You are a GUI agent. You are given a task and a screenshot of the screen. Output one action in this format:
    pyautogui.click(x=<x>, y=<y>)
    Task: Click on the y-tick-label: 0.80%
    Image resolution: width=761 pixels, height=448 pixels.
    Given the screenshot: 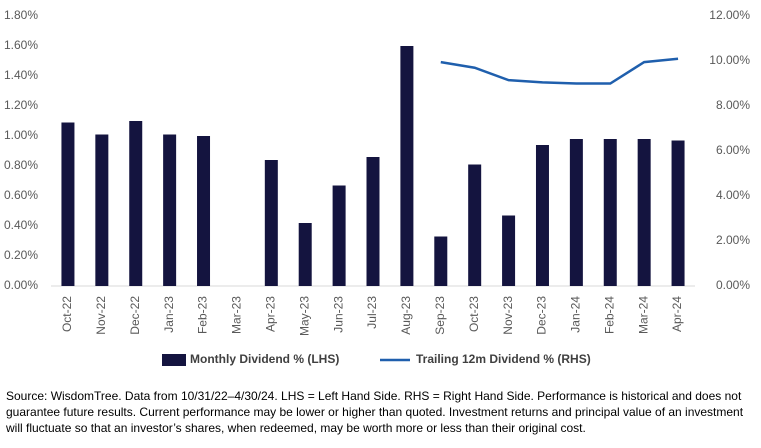 What is the action you would take?
    pyautogui.click(x=21, y=165)
    